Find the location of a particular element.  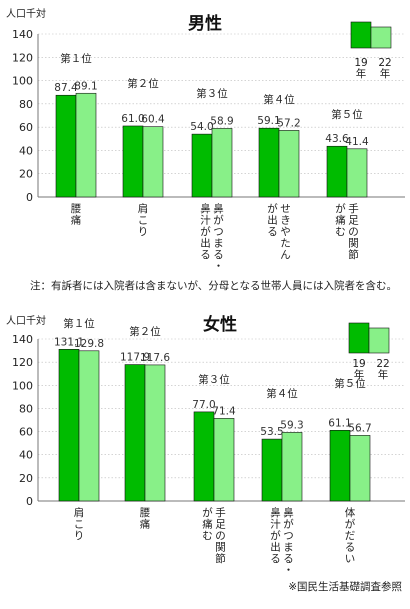

data-label: 41.4 is located at coordinates (357, 142).